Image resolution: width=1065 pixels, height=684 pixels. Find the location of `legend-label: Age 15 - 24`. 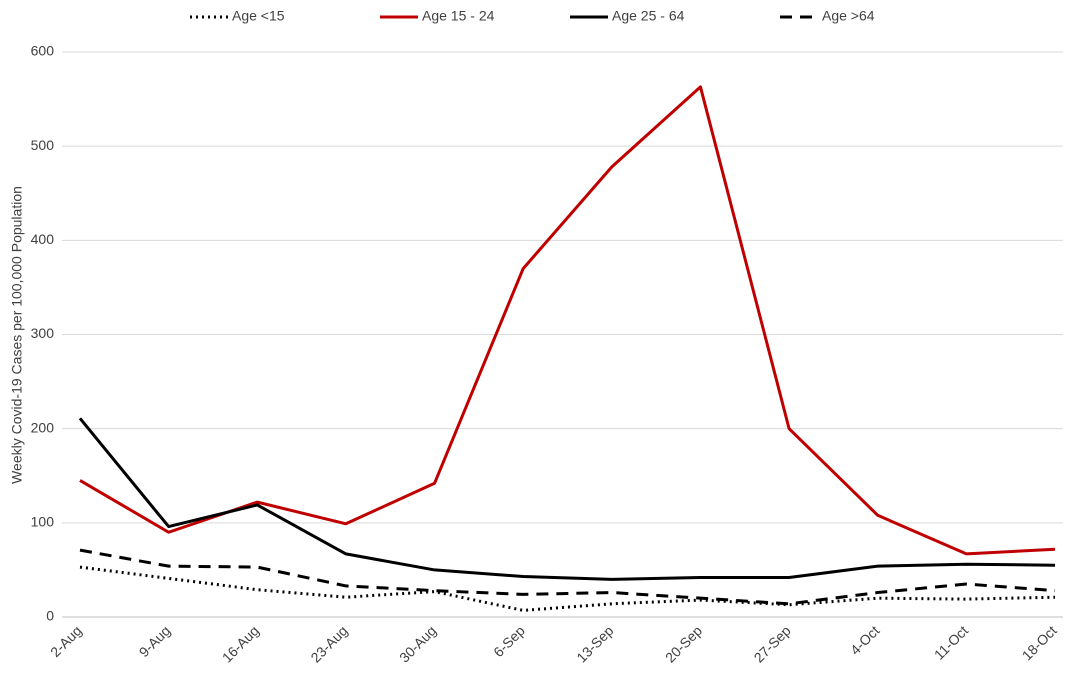

legend-label: Age 15 - 24 is located at coordinates (458, 16).